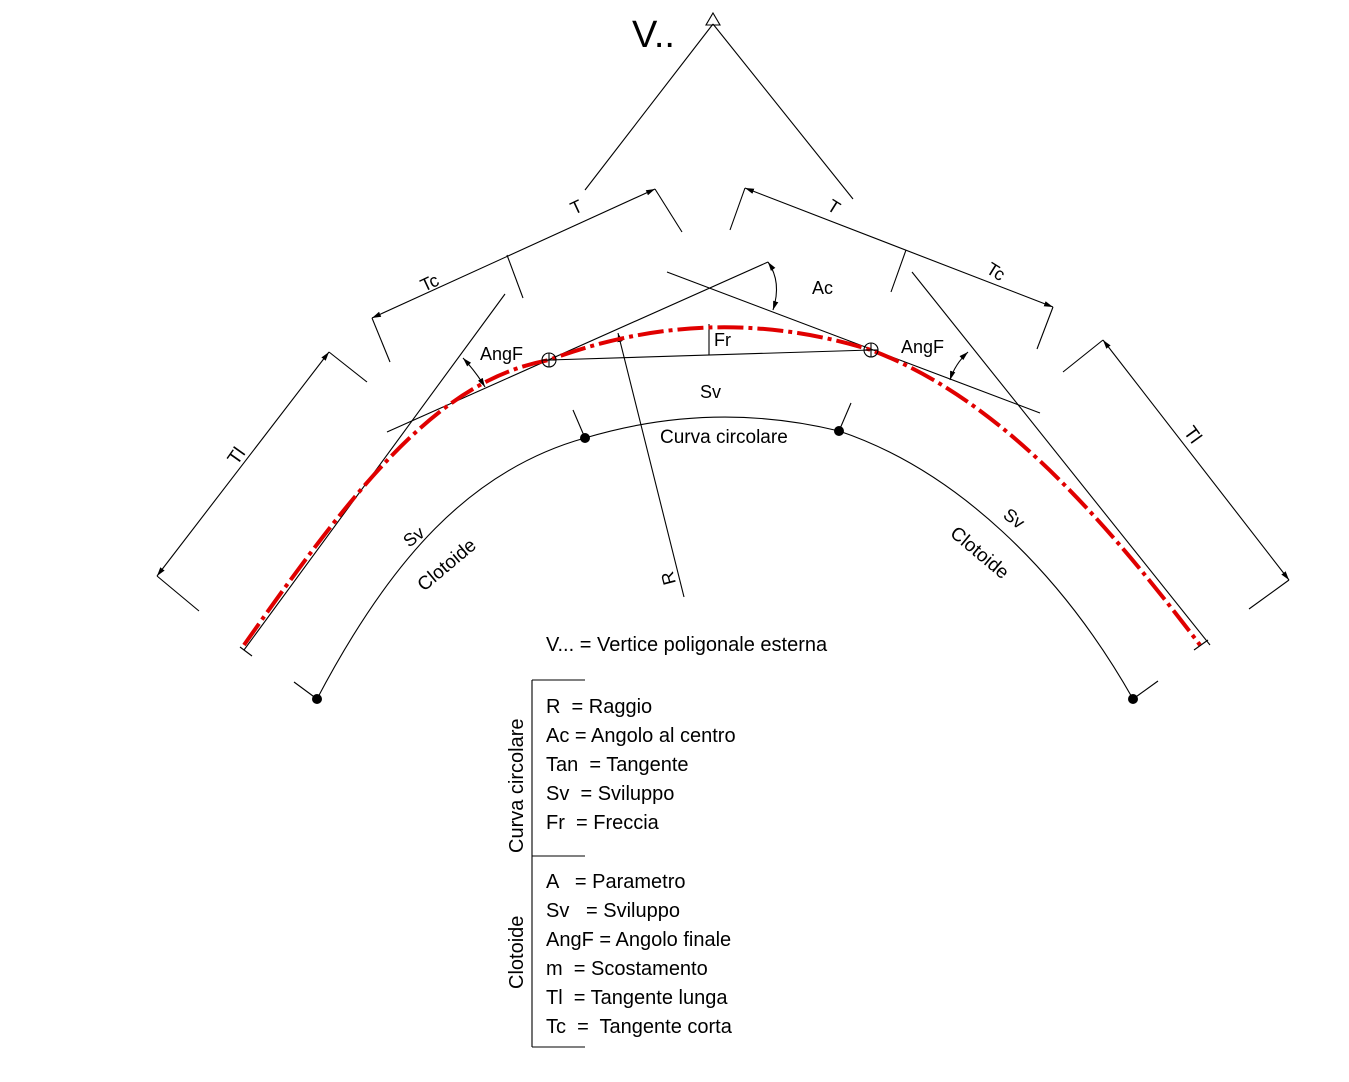 The image size is (1349, 1082). What do you see at coordinates (668, 578) in the screenshot?
I see `radius-label: R` at bounding box center [668, 578].